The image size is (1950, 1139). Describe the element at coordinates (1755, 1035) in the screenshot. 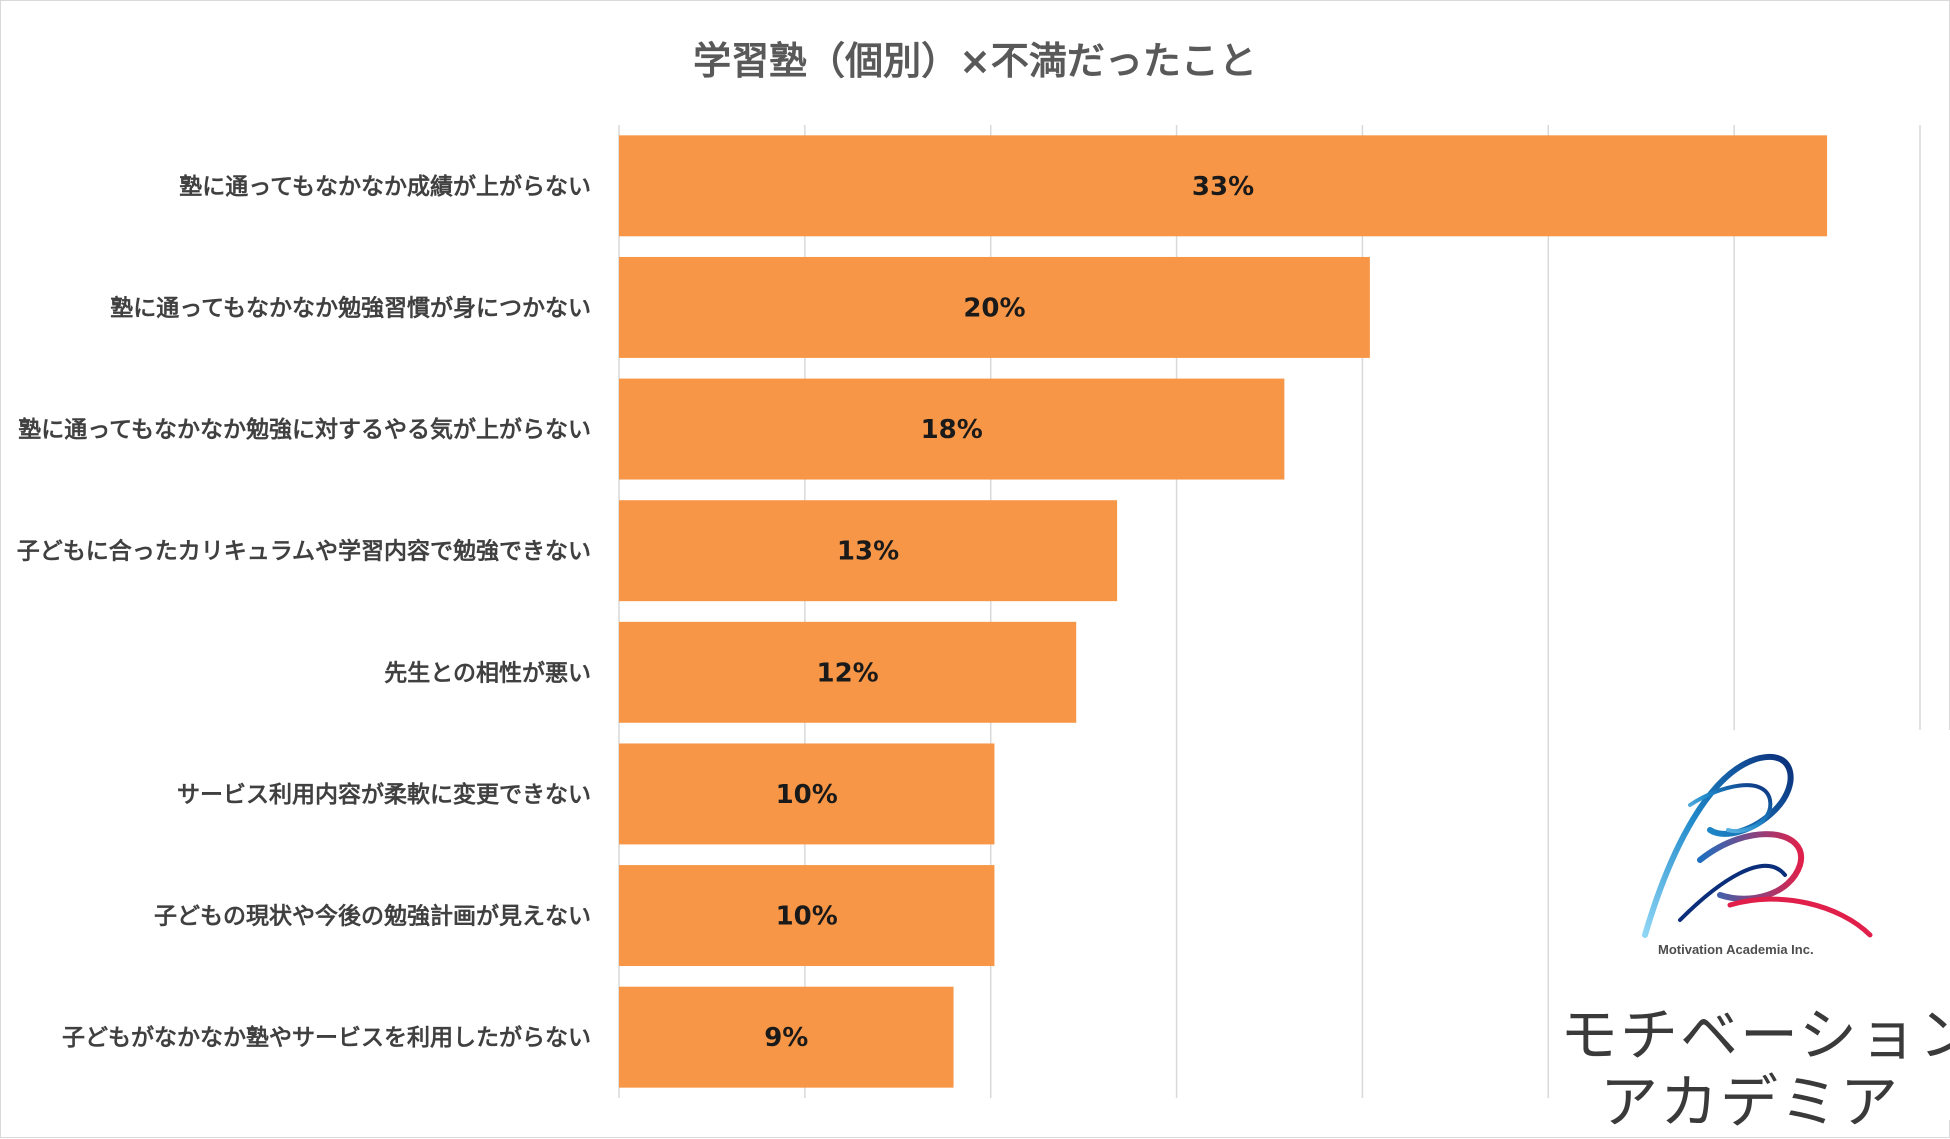

I see `logo-name-line1: モチベーション` at that location.